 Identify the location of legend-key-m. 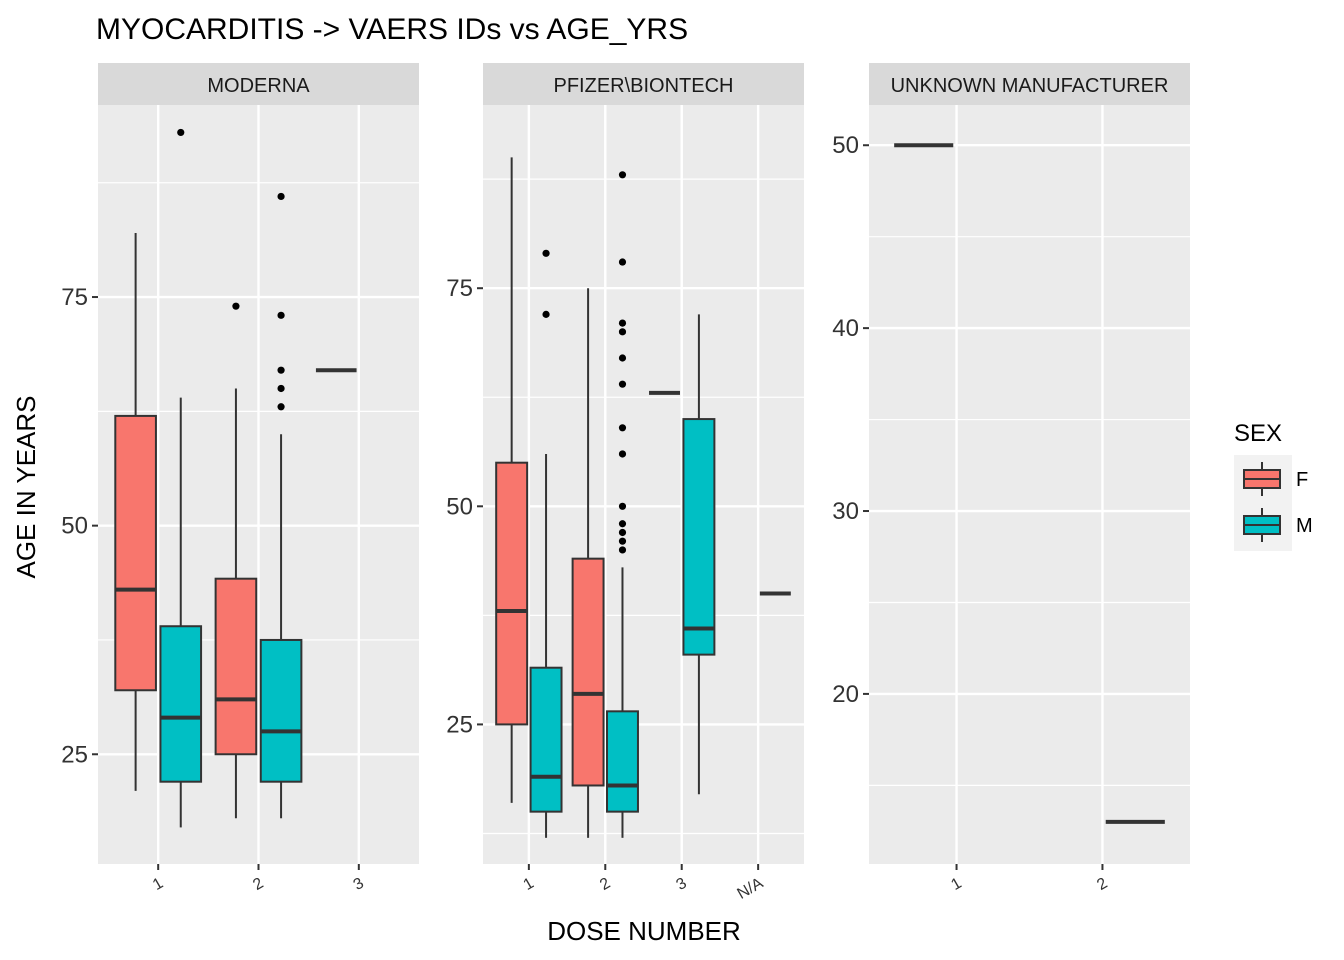
(1262, 525).